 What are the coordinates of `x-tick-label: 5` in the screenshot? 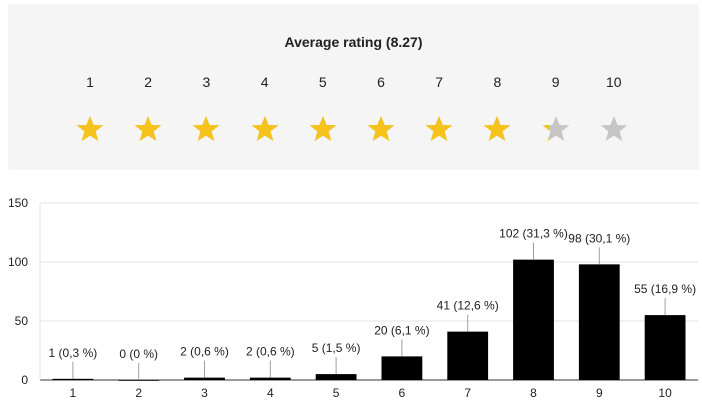 It's located at (336, 393).